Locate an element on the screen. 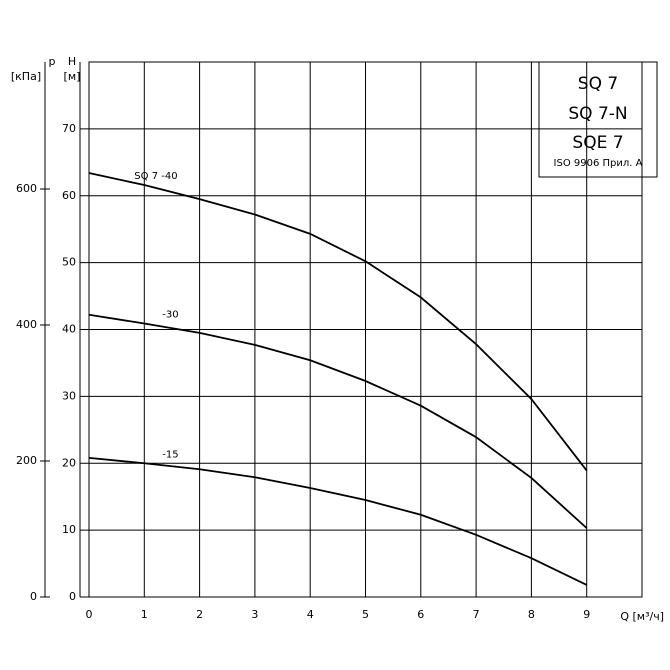 This screenshot has height=670, width=670. series-label: -15 is located at coordinates (170, 454).